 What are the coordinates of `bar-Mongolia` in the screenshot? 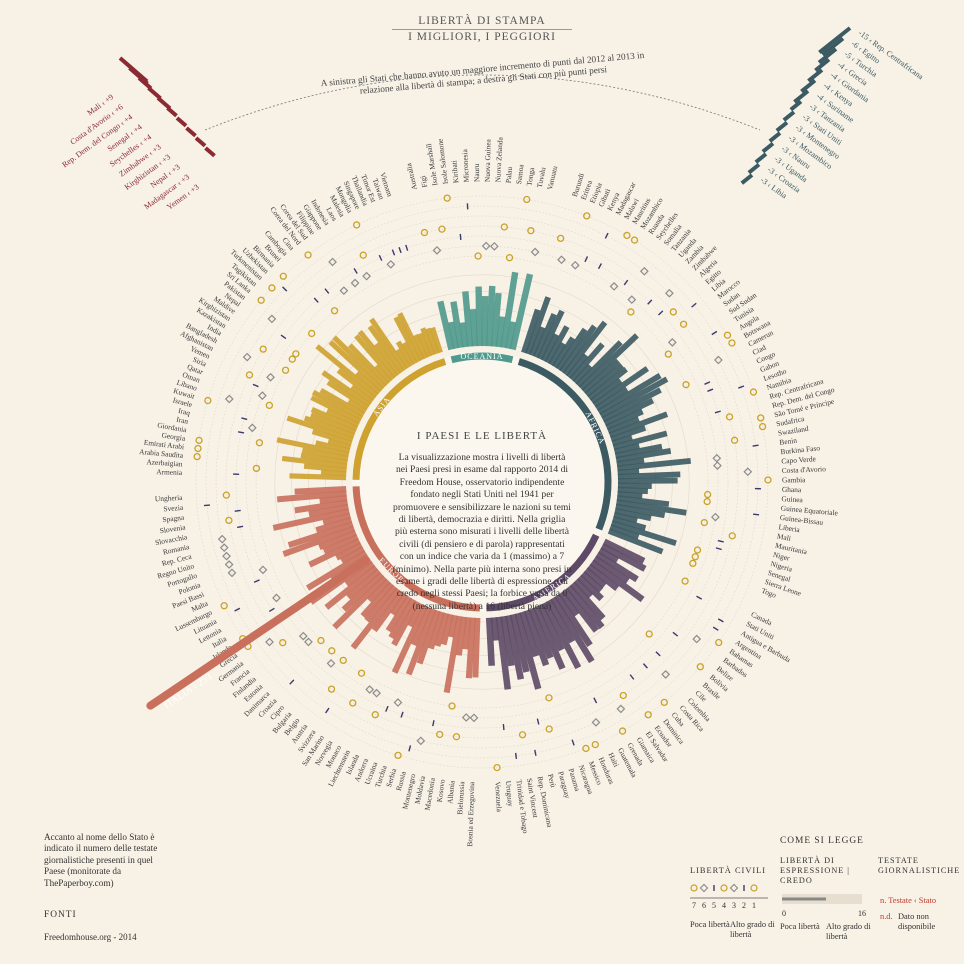 It's located at (411, 336).